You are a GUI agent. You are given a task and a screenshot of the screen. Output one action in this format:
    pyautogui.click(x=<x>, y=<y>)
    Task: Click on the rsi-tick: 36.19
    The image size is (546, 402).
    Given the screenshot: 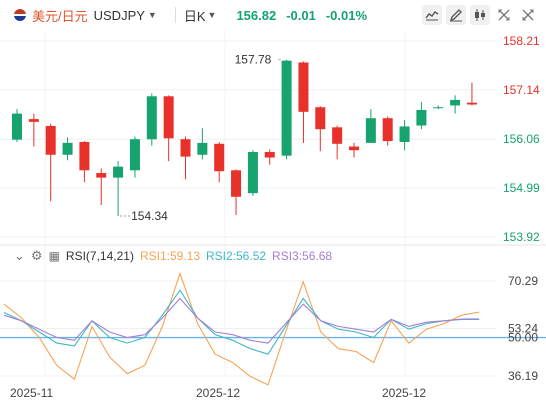 What is the action you would take?
    pyautogui.click(x=523, y=376)
    